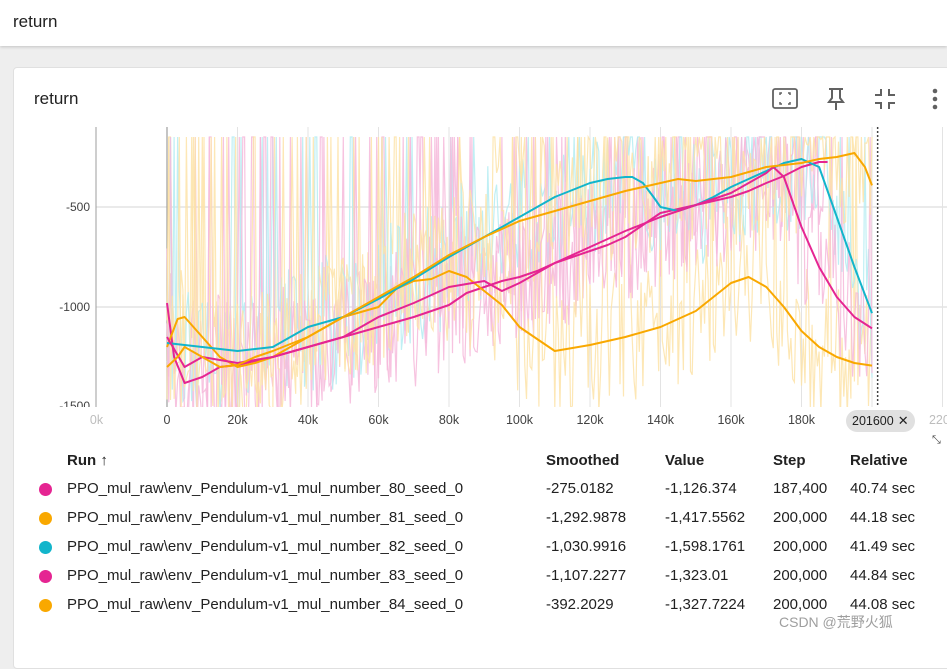 This screenshot has width=947, height=669. Describe the element at coordinates (836, 622) in the screenshot. I see `watermark: CSDN @荒野火狐` at that location.